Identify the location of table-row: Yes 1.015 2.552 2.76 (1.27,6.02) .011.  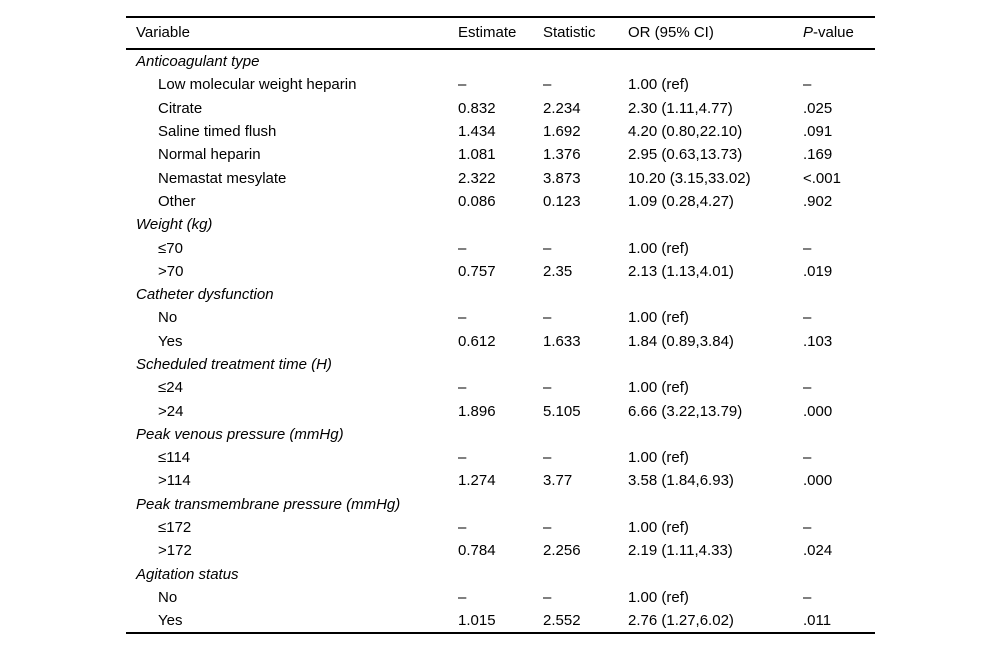
(500, 621).